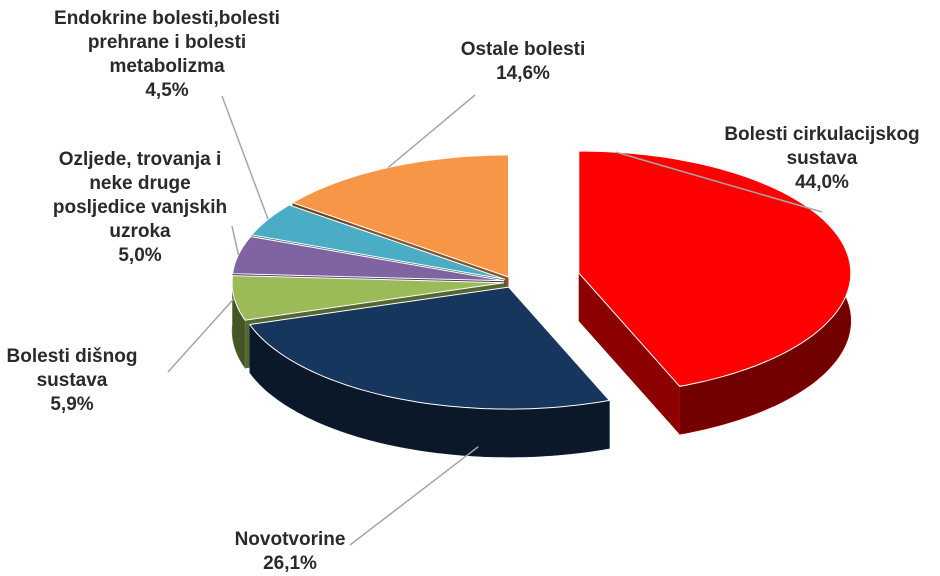  I want to click on data-label: Bolesti cirkulacijskog sustava, so click(821, 146).